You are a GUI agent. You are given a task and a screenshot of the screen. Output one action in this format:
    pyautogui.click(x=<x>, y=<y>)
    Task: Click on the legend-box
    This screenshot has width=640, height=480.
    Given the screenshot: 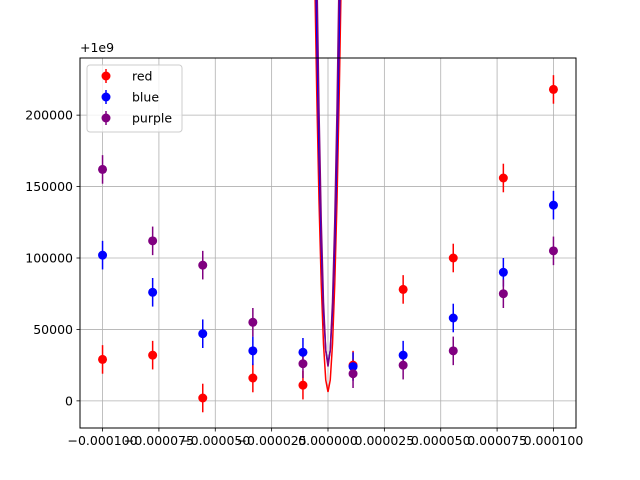 What is the action you would take?
    pyautogui.click(x=134, y=98)
    